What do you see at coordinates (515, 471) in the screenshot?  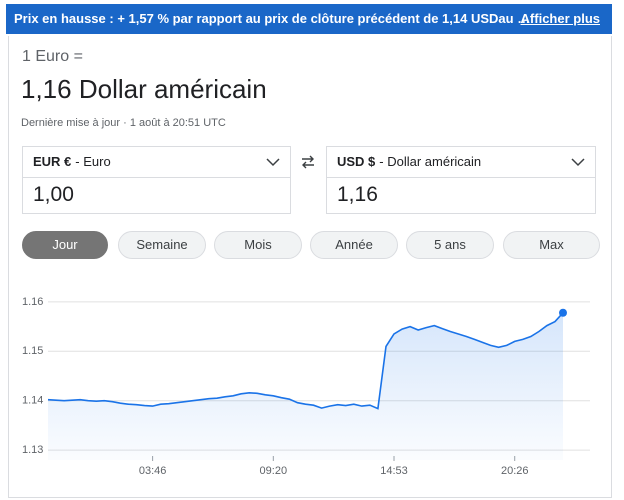 I see `x-tick-label: 20:26` at bounding box center [515, 471].